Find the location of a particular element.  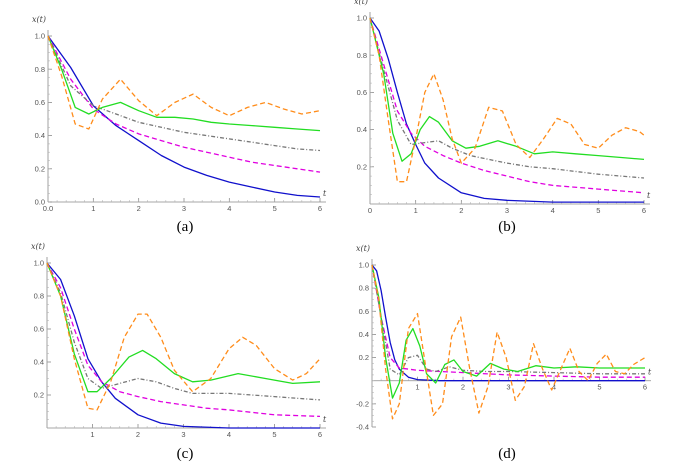

x-origin-tick-label: 0.0 is located at coordinates (48, 208).